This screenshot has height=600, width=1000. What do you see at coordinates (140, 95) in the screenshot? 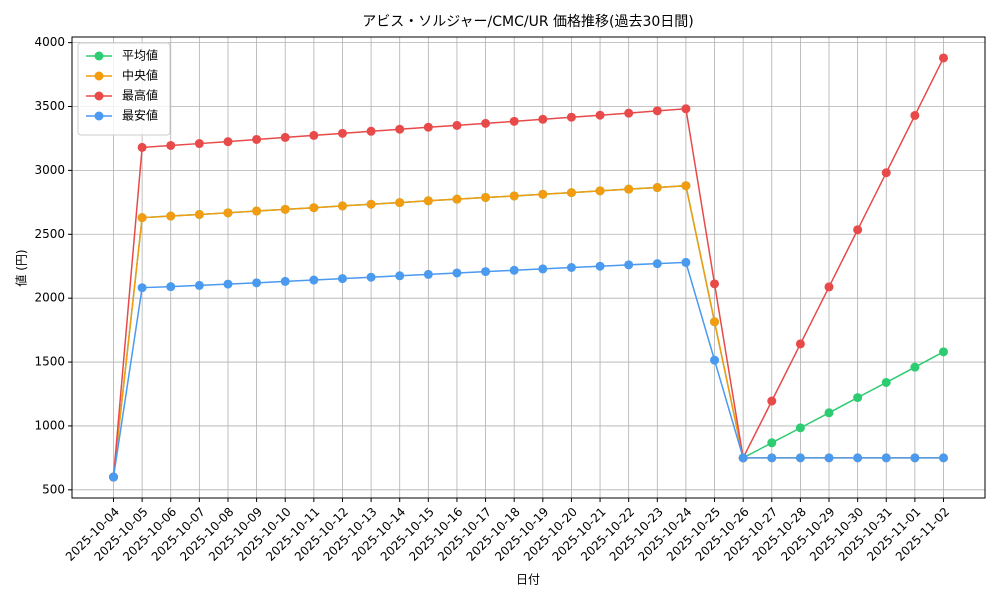
I see `legend-label: 最高値` at bounding box center [140, 95].